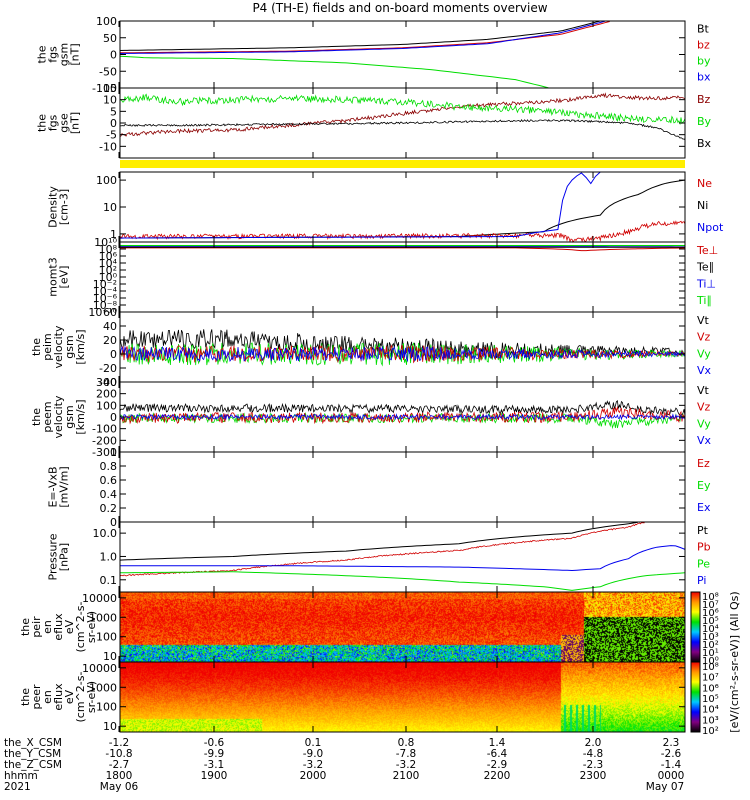 This screenshot has height=800, width=750. I want to click on ytick-label: -40, so click(108, 382).